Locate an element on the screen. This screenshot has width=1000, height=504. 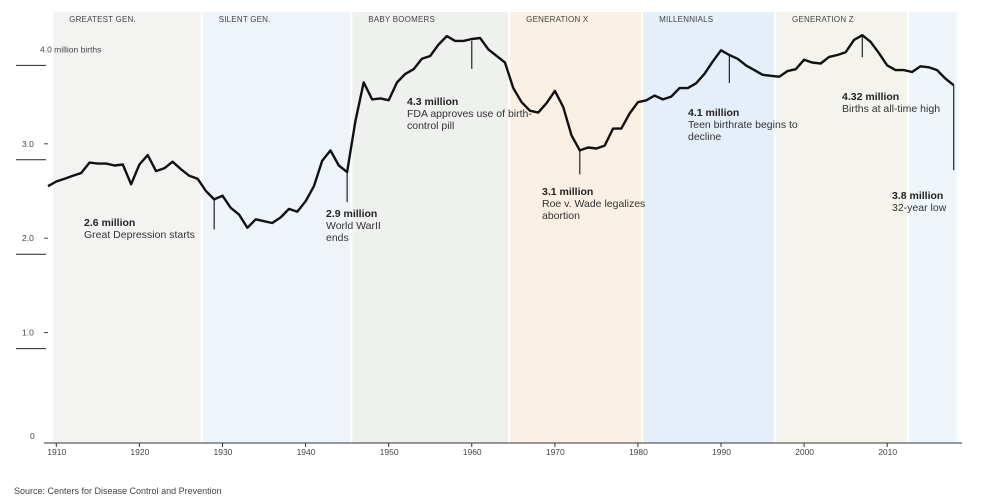
x-tick-label: 1970 is located at coordinates (555, 452).